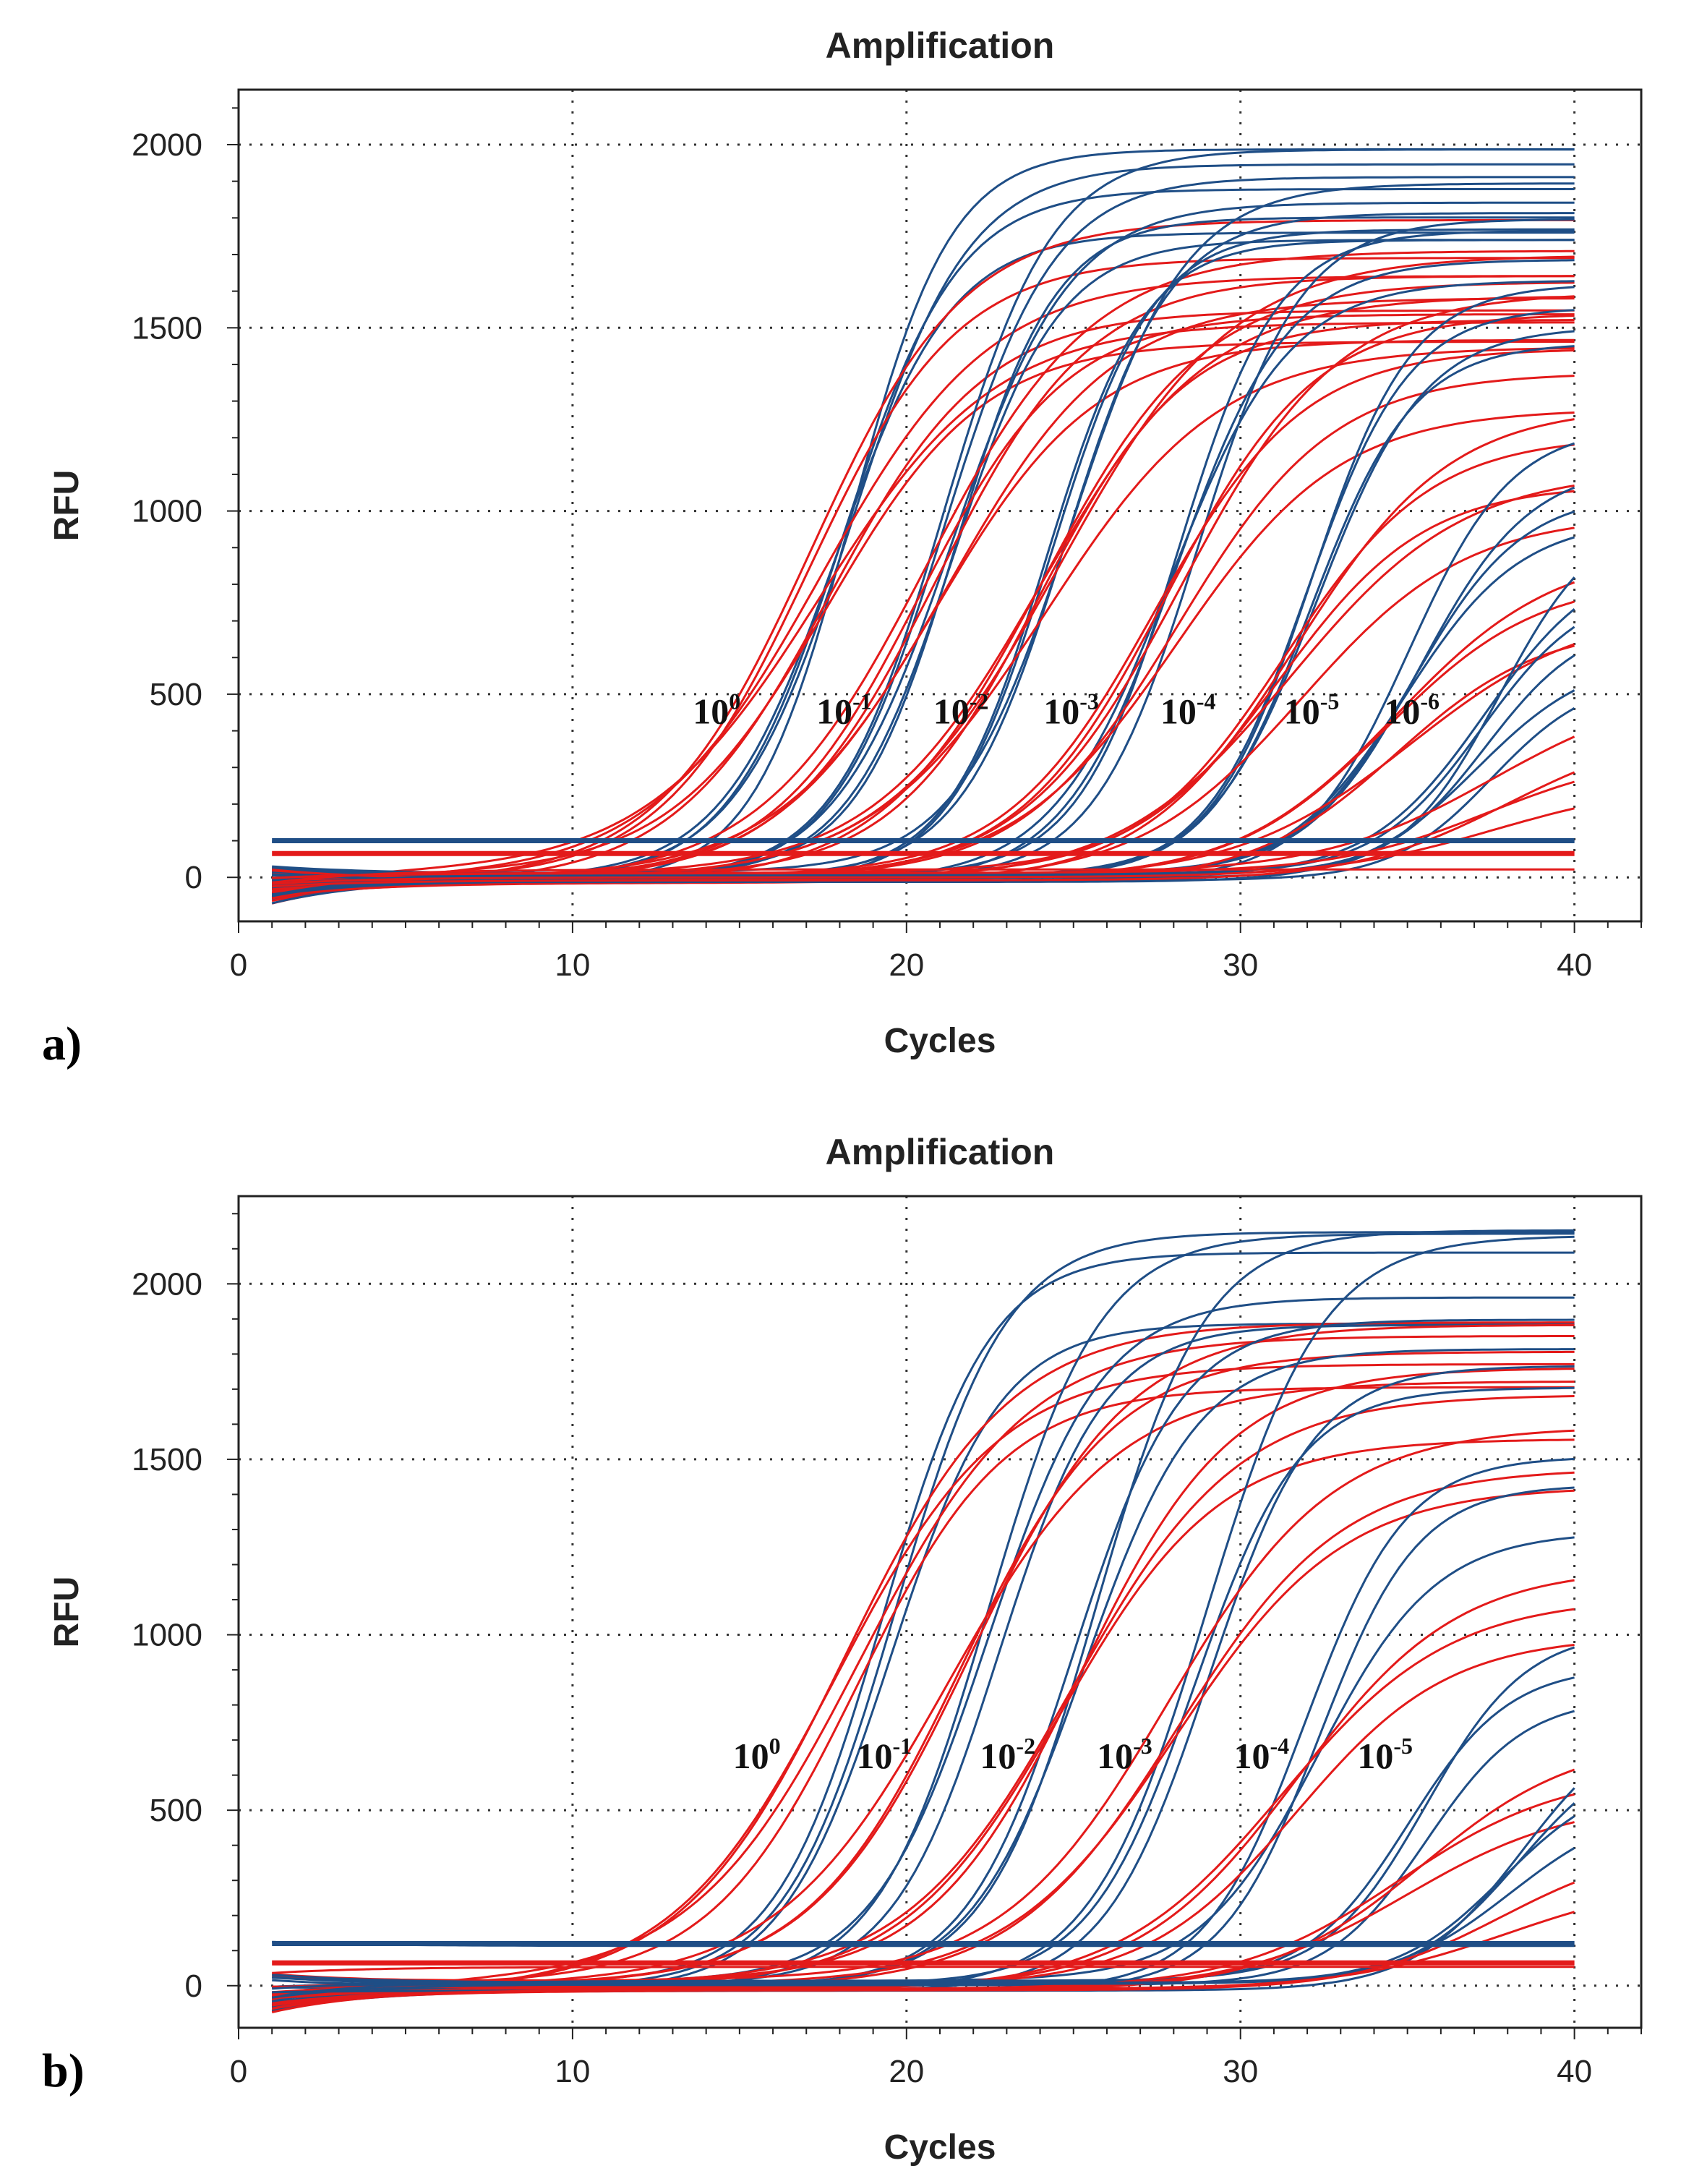 This screenshot has height=2184, width=1694. I want to click on dilution-label: 10-6, so click(1412, 709).